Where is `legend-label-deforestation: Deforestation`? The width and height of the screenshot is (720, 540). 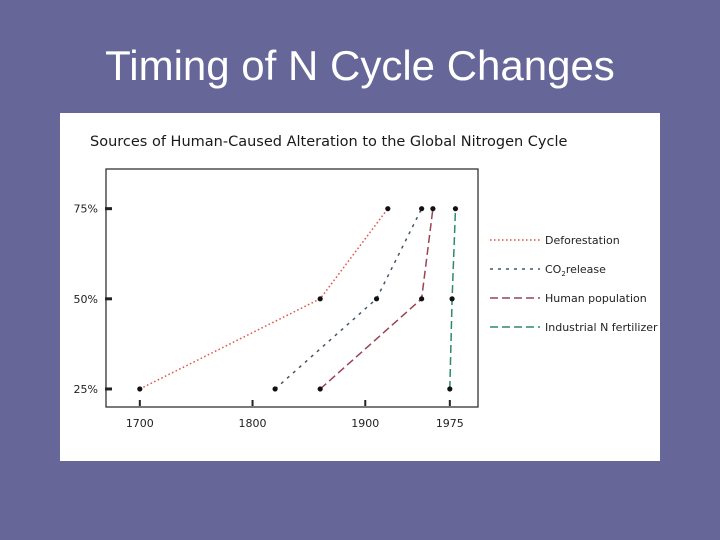
legend-label-deforestation: Deforestation is located at coordinates (582, 240).